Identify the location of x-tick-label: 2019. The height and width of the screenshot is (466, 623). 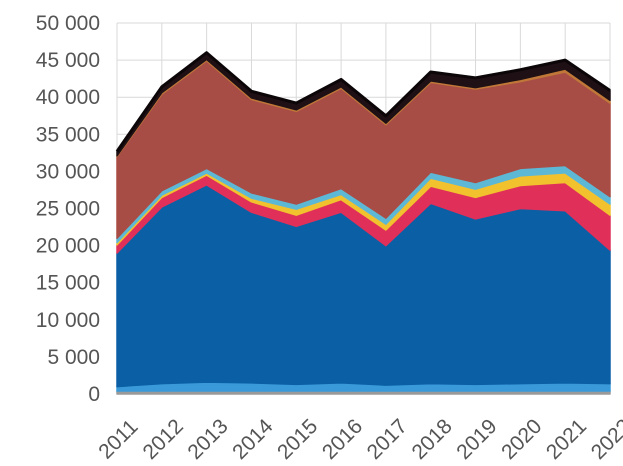
(476, 439).